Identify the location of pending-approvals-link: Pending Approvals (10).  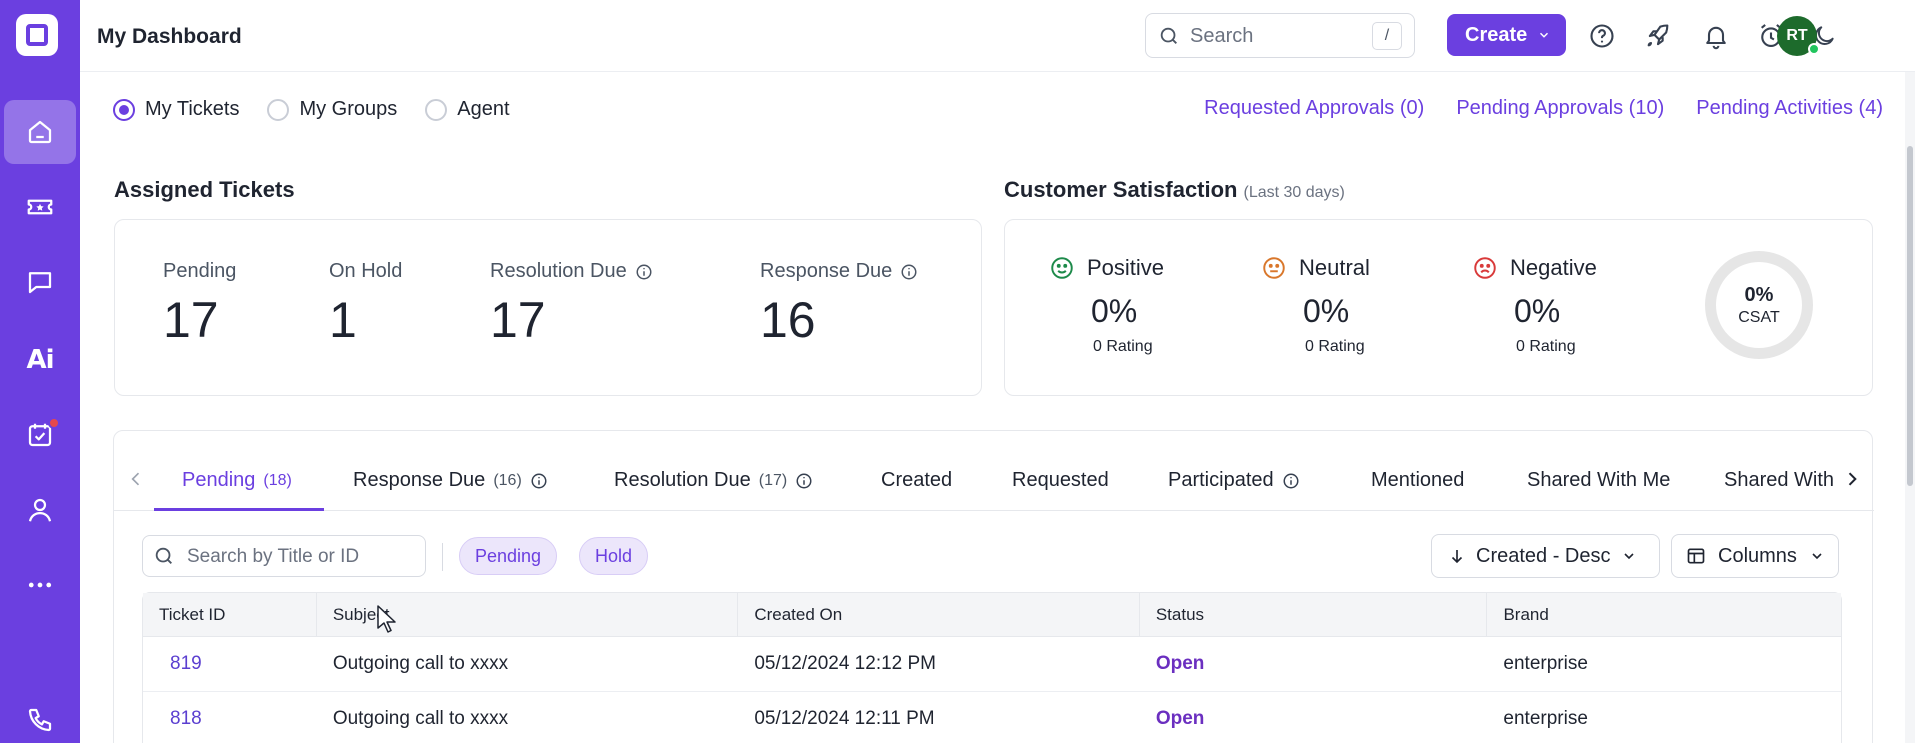
(1560, 108).